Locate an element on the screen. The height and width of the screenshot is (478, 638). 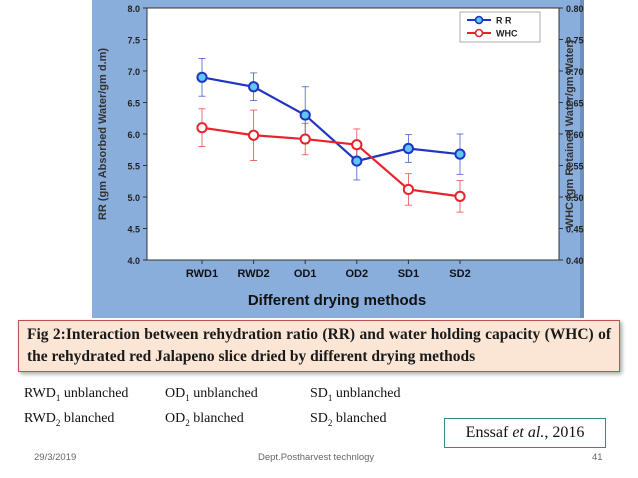
x-tick-label: RWD1 is located at coordinates (202, 274).